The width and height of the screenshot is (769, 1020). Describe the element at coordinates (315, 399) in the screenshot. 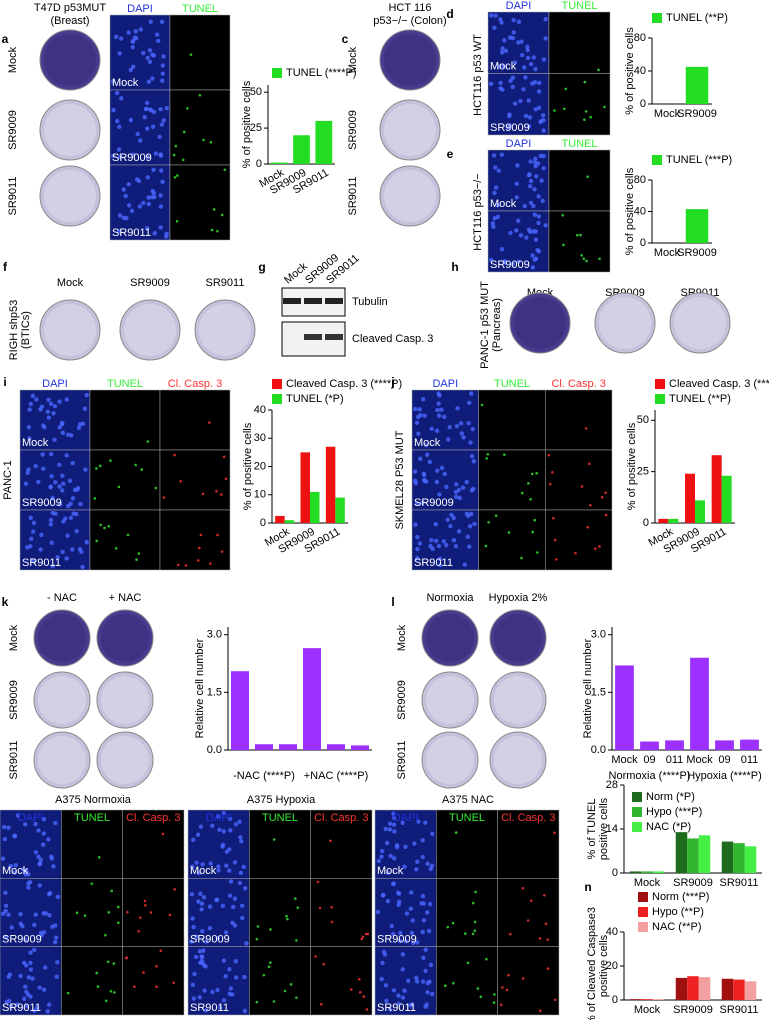

I see `legend-label: TUNEL (*P)` at that location.